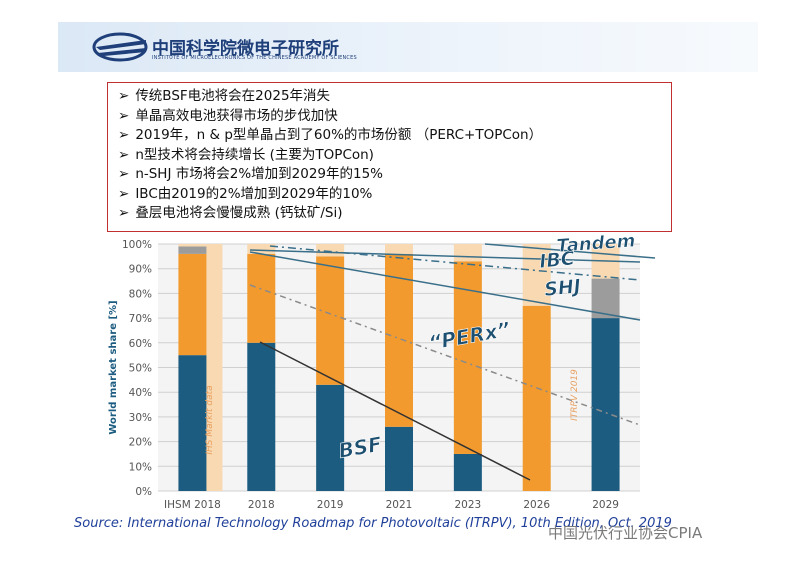  Describe the element at coordinates (140, 369) in the screenshot. I see `y-tick-label: 50%` at that location.